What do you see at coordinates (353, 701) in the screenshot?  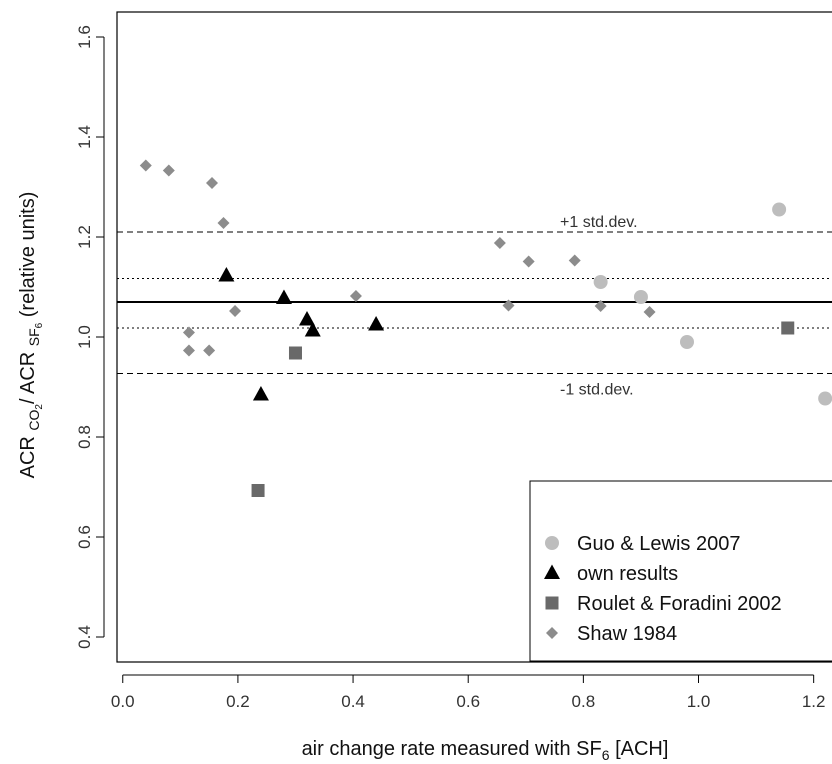 I see `x-tick-label: 0.4` at bounding box center [353, 701].